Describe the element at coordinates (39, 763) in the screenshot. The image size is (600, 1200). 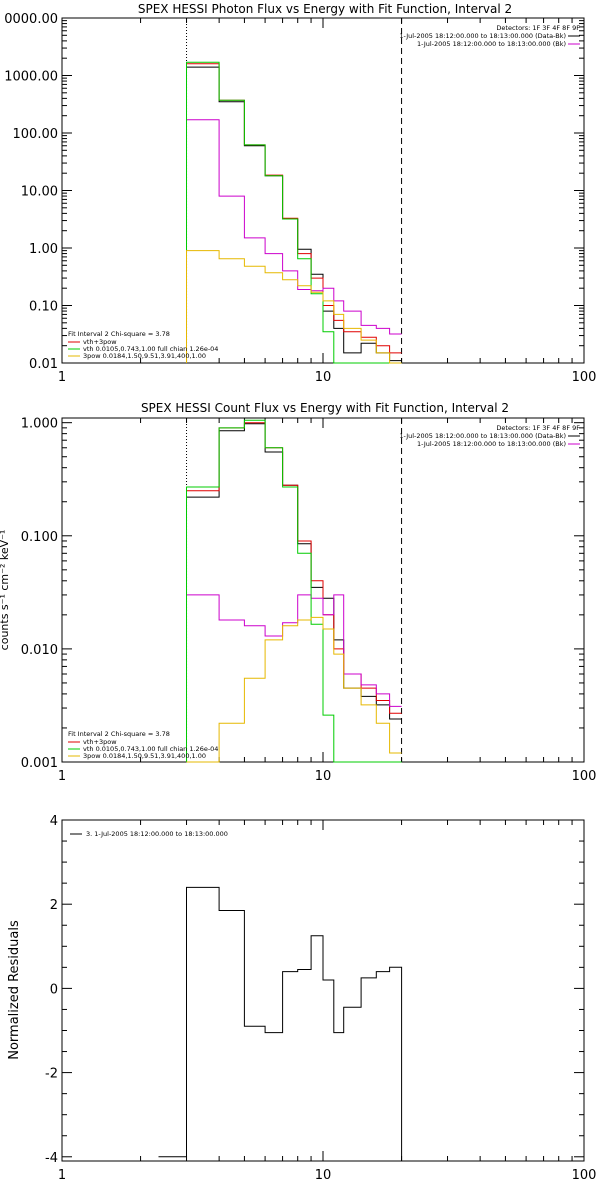
I see `y-tick-label: 0.001` at that location.